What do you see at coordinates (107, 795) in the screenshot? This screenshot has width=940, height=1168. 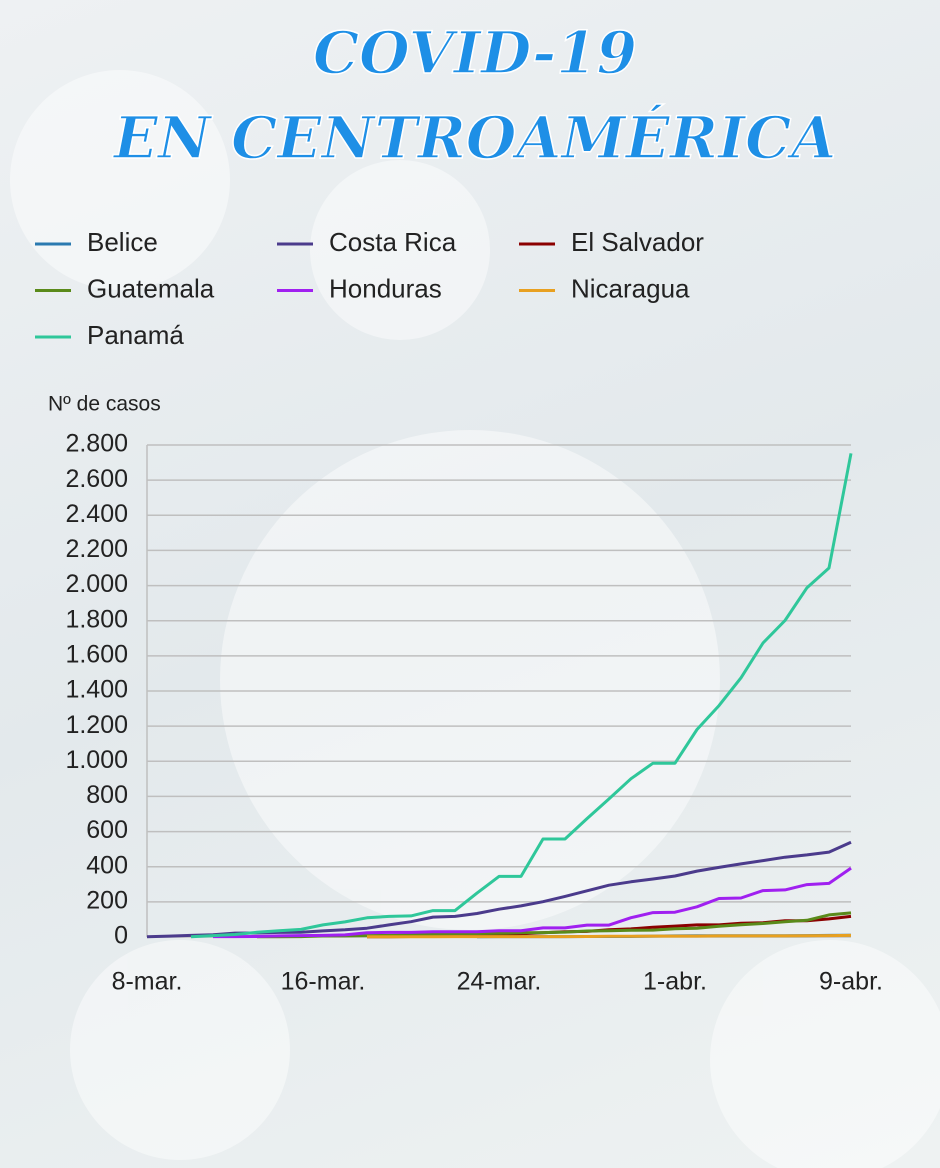 I see `y-tick-label: 800` at bounding box center [107, 795].